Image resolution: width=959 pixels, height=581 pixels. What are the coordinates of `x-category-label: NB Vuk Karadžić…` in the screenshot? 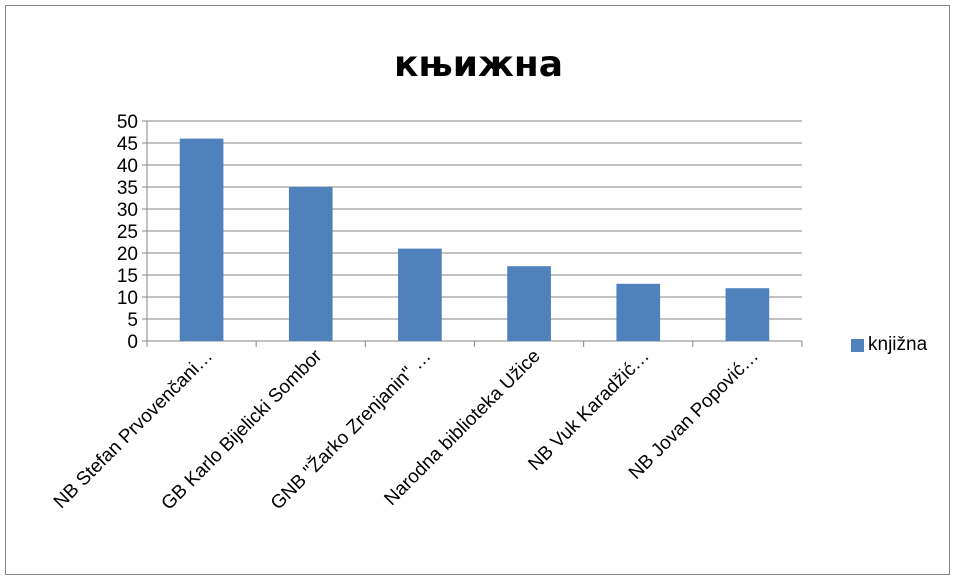 It's located at (588, 410).